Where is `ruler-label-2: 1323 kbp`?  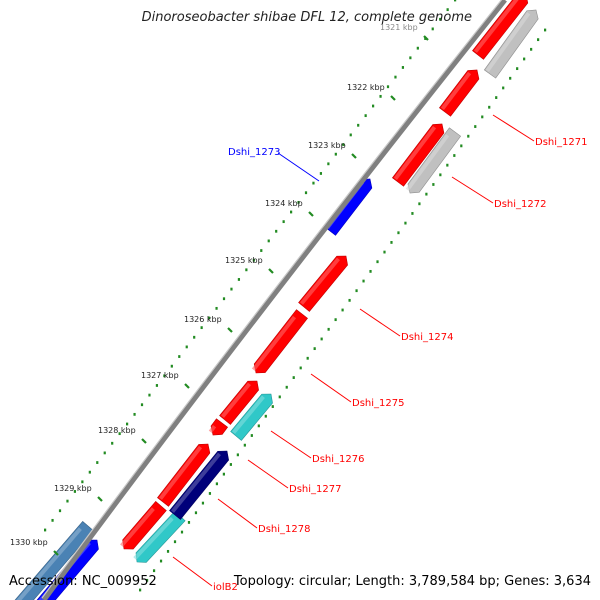 ruler-label-2: 1323 kbp is located at coordinates (327, 145).